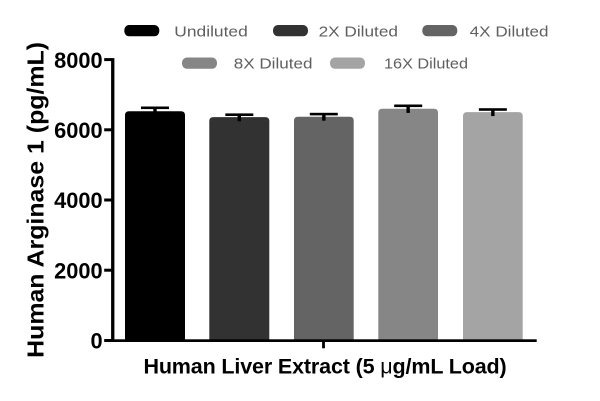  Describe the element at coordinates (426, 63) in the screenshot. I see `svg-text: 16X Diluted` at that location.